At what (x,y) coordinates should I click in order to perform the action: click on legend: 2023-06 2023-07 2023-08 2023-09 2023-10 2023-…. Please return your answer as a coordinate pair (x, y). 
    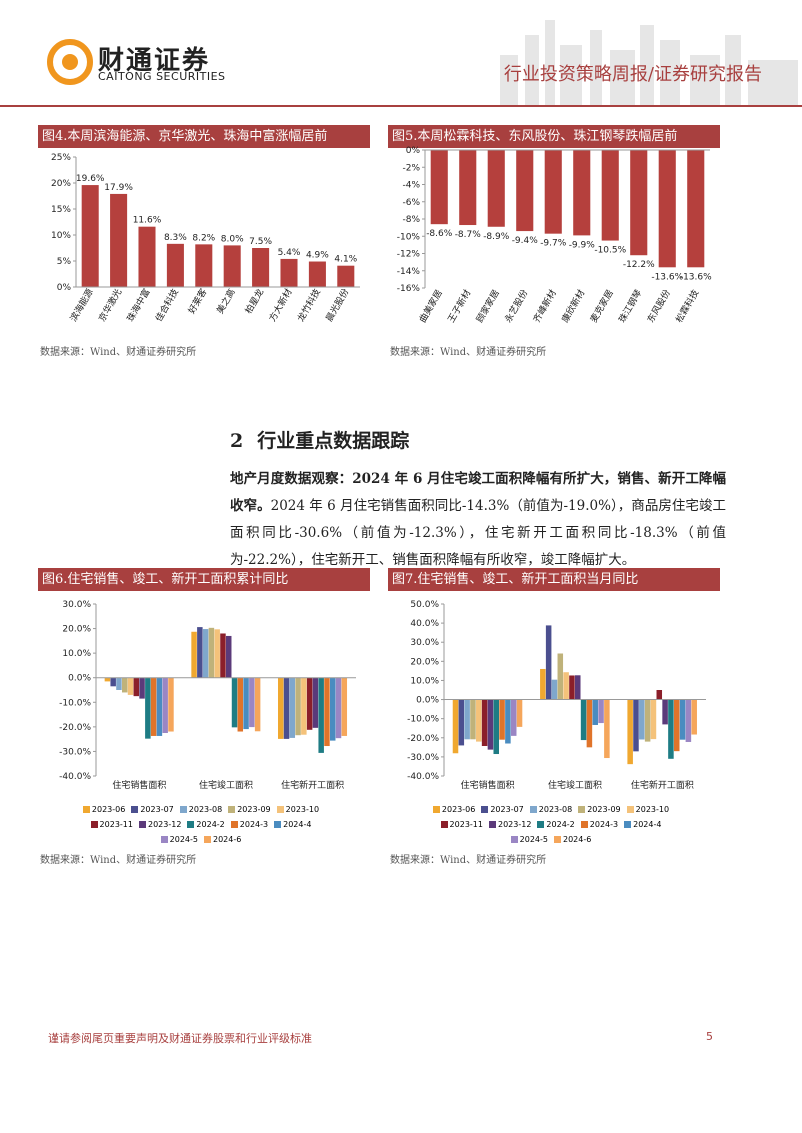
    Looking at the image, I should click on (554, 824).